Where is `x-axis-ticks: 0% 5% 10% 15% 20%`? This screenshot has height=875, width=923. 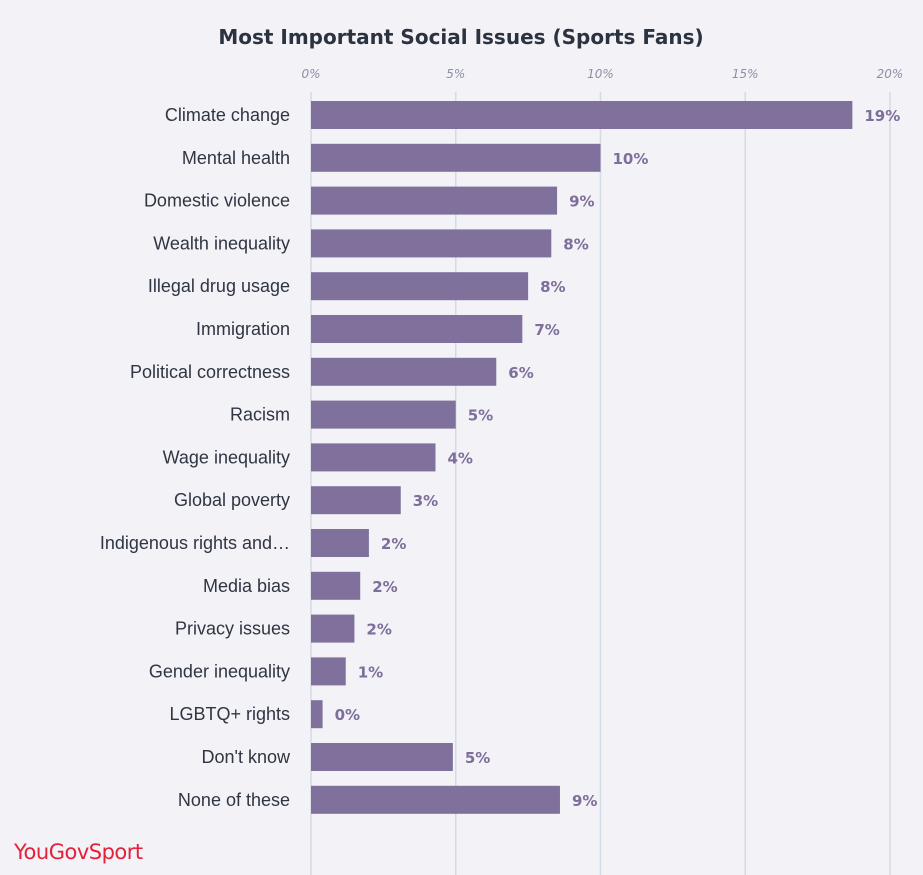
x-axis-ticks: 0% 5% 10% 15% 20% is located at coordinates (602, 74).